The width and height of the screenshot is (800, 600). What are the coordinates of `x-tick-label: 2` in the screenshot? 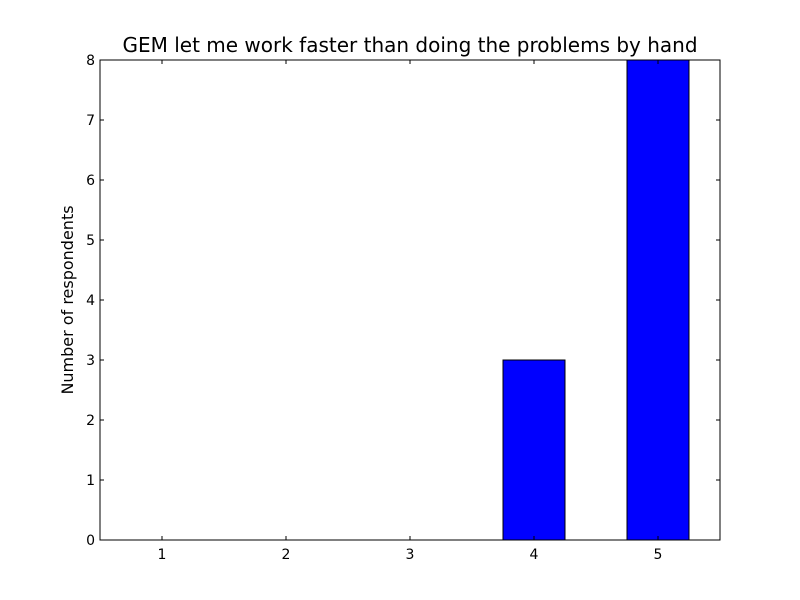 It's located at (286, 555).